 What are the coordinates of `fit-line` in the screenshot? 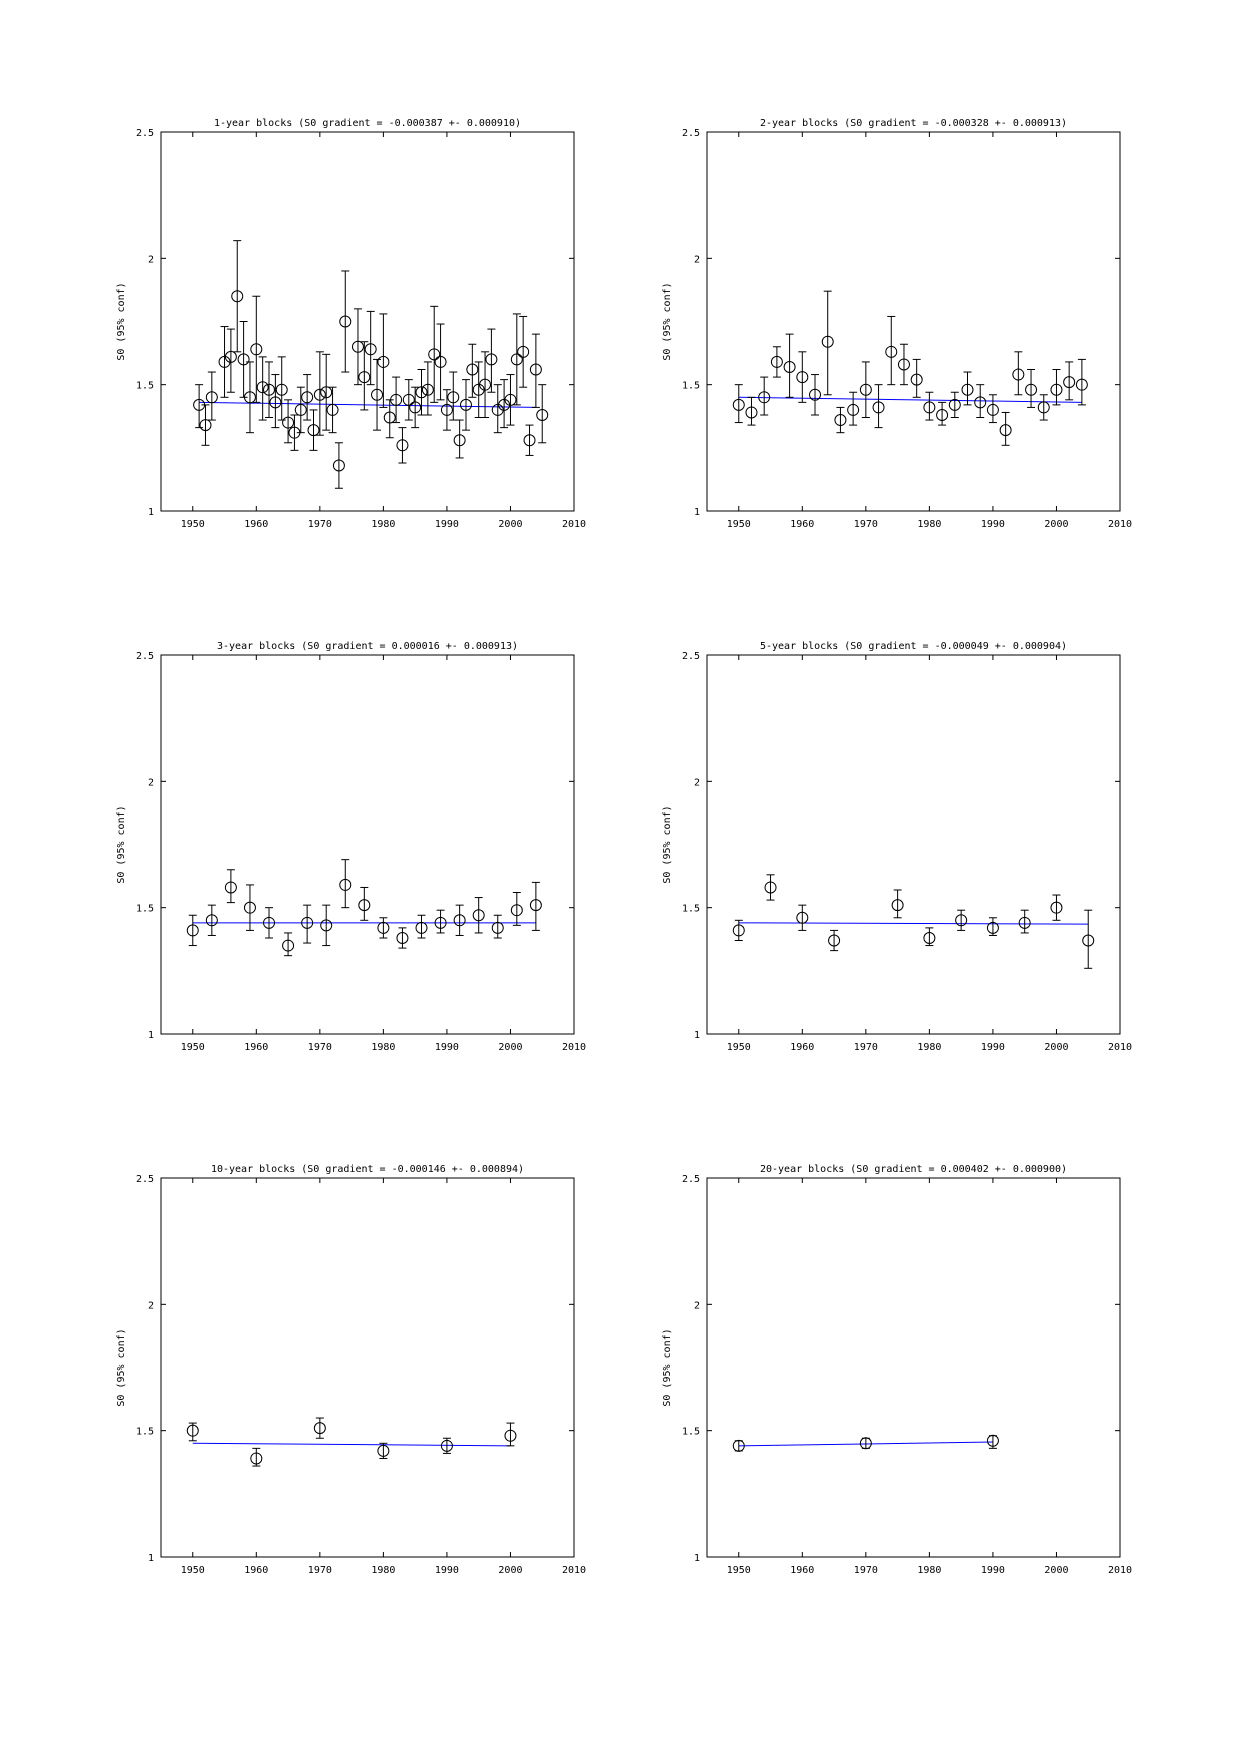 It's located at (910, 399).